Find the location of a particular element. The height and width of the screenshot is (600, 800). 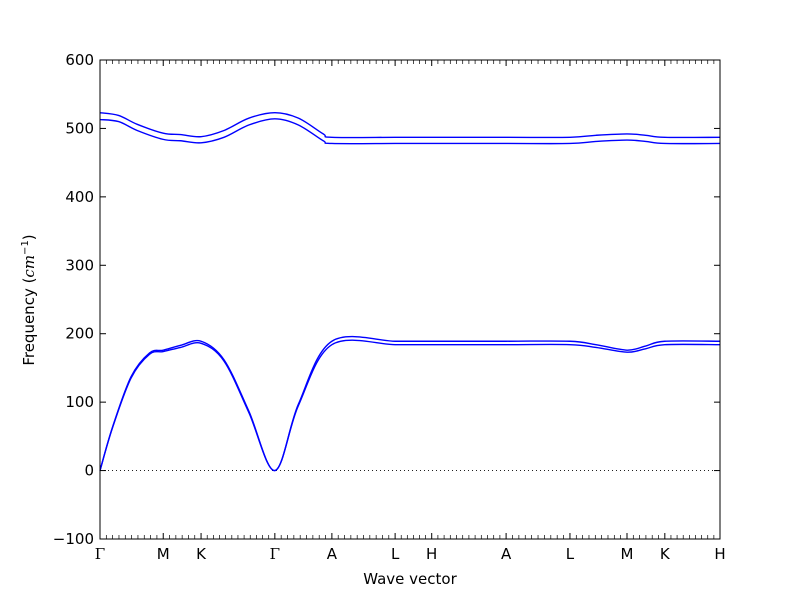

y-axis-label-exponent: −1 is located at coordinates (25, 247).